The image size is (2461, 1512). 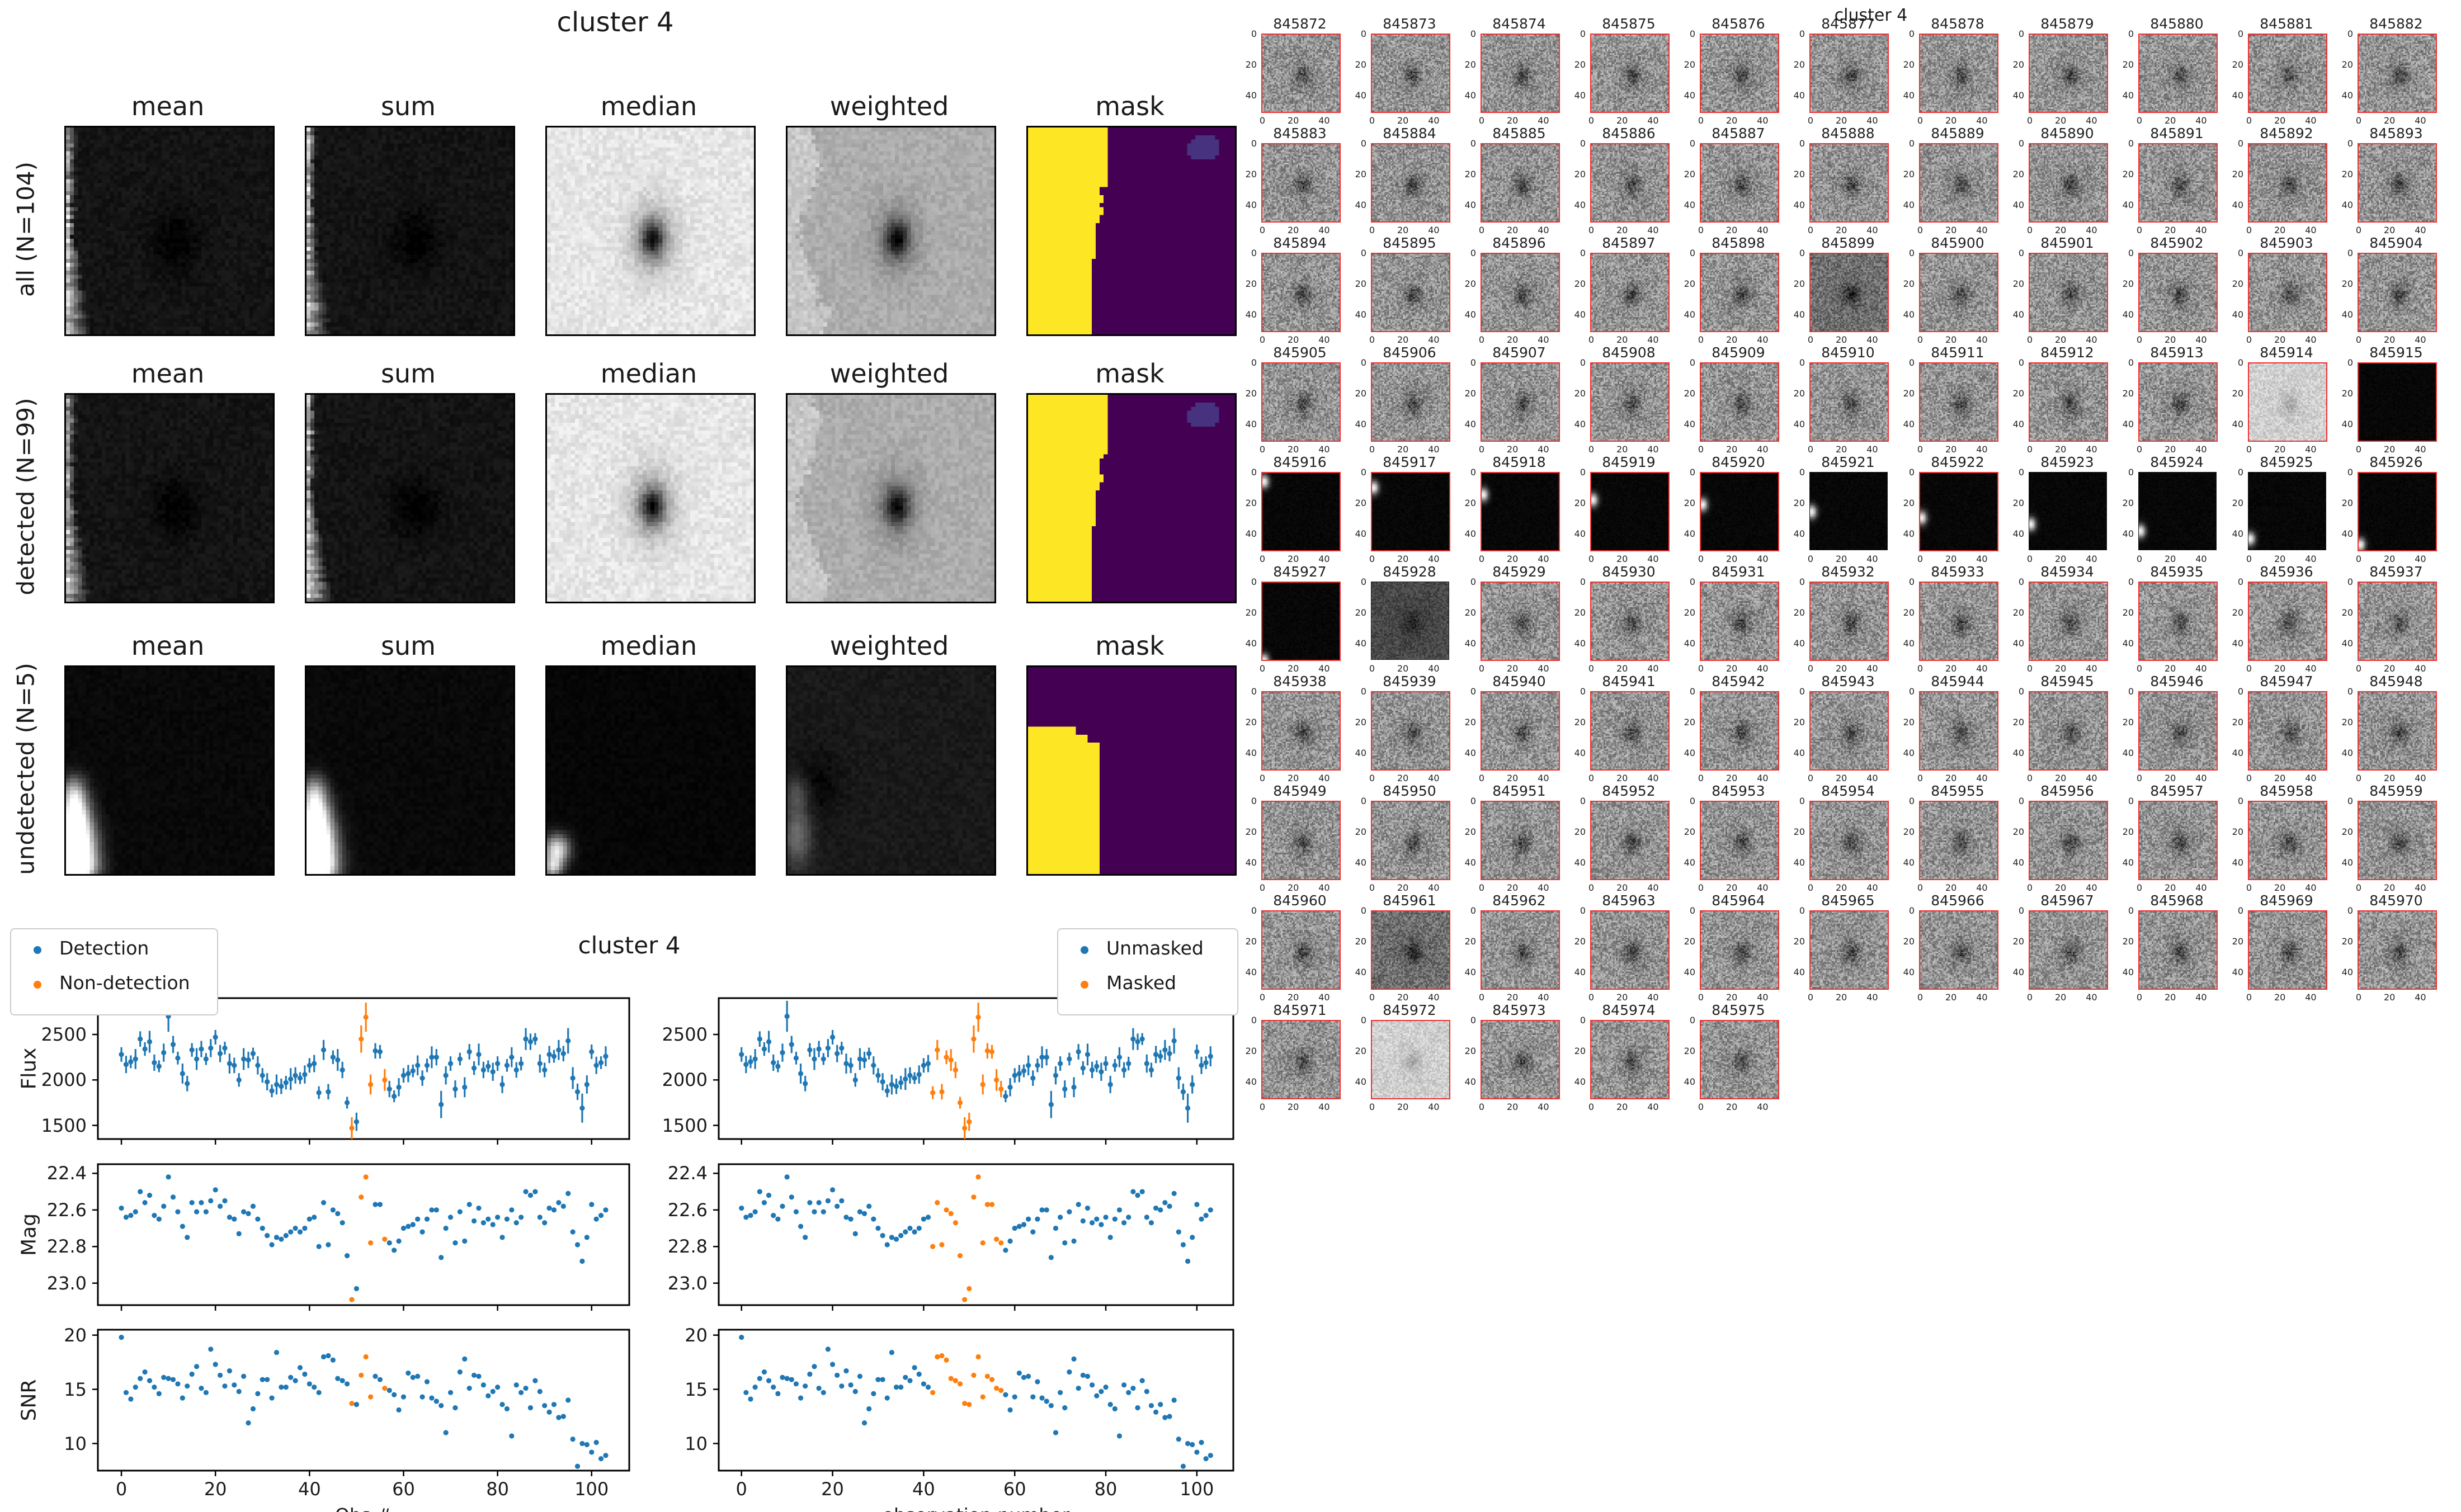 I want to click on ytick-label: 15, so click(x=75, y=1389).